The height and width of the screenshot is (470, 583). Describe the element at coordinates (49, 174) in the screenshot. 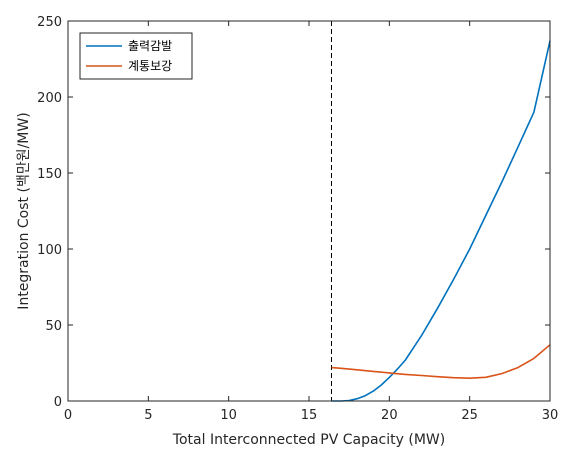

I see `y-tick-label: 150` at that location.